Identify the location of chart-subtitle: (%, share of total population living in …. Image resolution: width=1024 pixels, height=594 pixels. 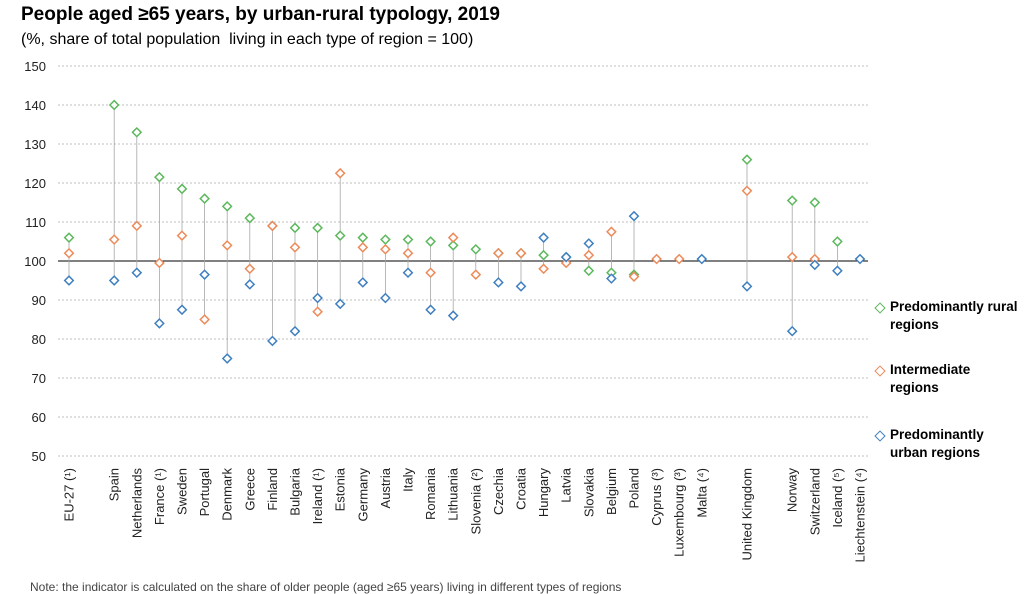
(247, 39).